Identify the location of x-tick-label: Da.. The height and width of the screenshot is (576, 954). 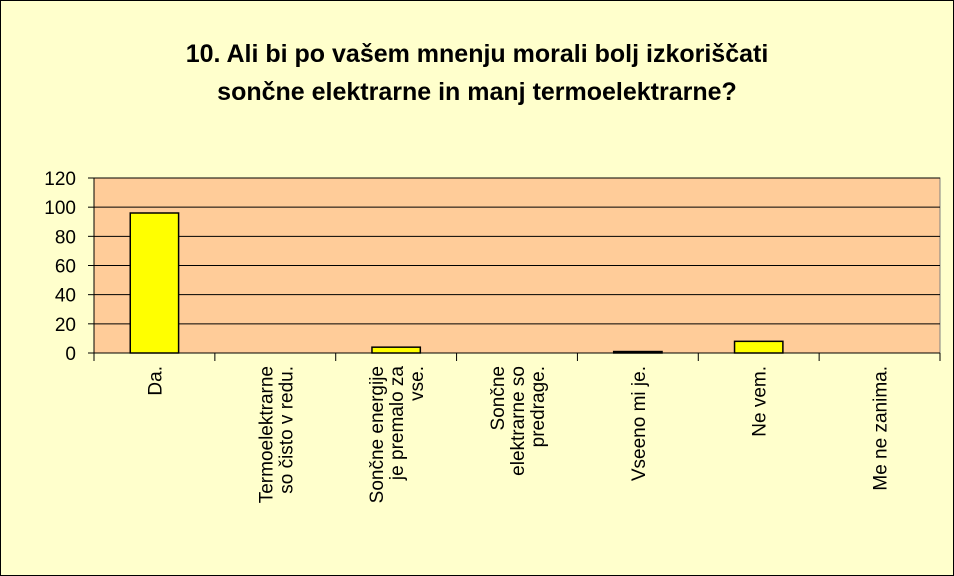
(155, 381).